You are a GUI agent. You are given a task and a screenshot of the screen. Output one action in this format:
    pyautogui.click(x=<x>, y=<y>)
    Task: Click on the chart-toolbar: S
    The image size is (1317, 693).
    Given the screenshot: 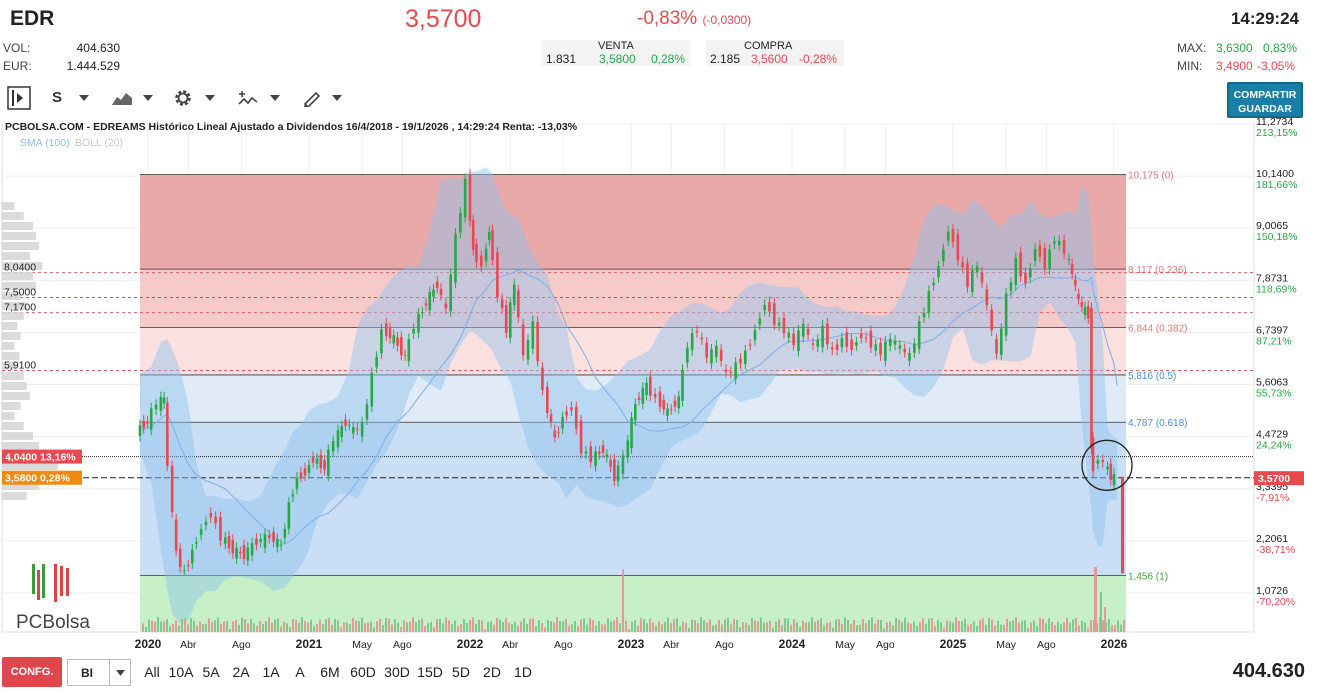 What is the action you would take?
    pyautogui.click(x=180, y=98)
    